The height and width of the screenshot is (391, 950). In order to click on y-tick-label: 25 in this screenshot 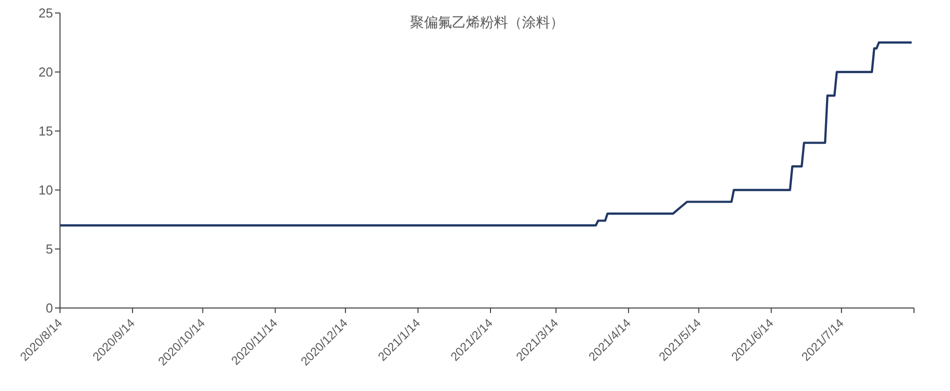, I will do `click(45, 13)`.